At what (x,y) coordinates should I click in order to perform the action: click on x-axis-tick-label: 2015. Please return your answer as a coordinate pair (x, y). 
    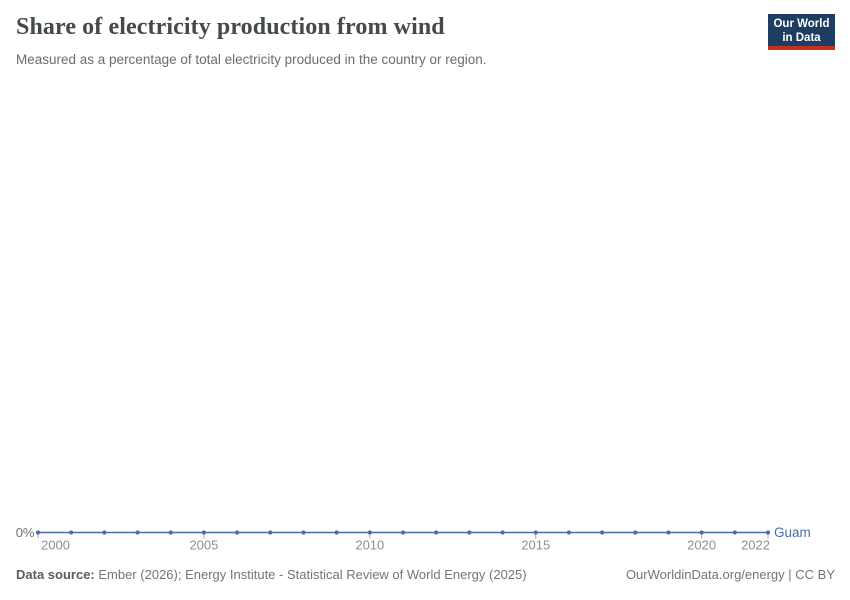
    Looking at the image, I should click on (535, 545).